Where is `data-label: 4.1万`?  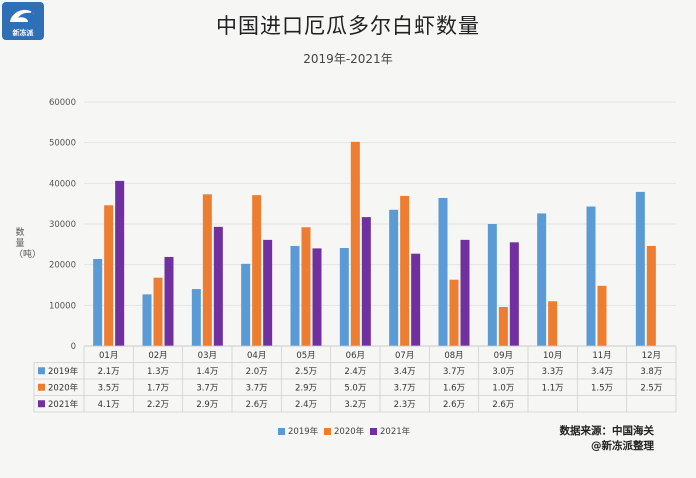
data-label: 4.1万 is located at coordinates (109, 405).